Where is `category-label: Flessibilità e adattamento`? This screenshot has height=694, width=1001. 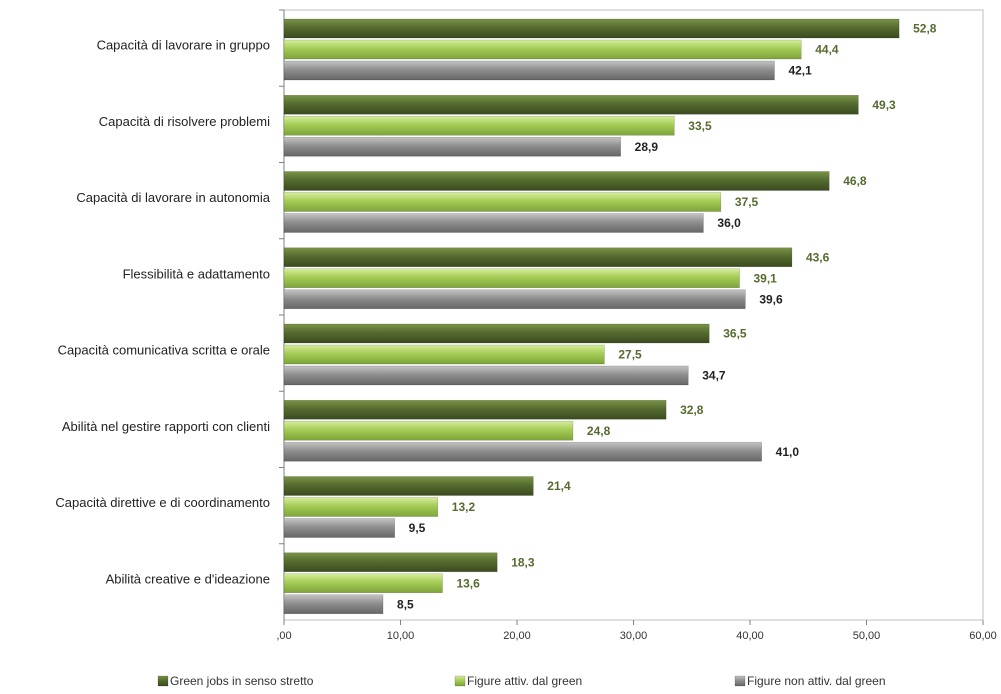 category-label: Flessibilità e adattamento is located at coordinates (196, 273).